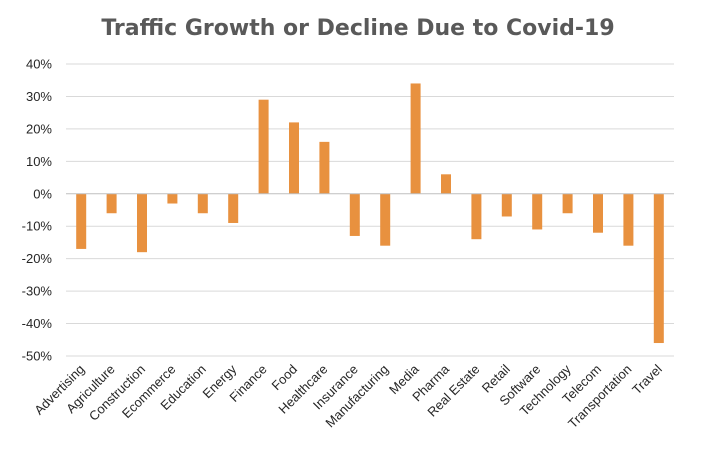 Image resolution: width=716 pixels, height=457 pixels. What do you see at coordinates (647, 379) in the screenshot?
I see `x-tick-label: Travel` at bounding box center [647, 379].